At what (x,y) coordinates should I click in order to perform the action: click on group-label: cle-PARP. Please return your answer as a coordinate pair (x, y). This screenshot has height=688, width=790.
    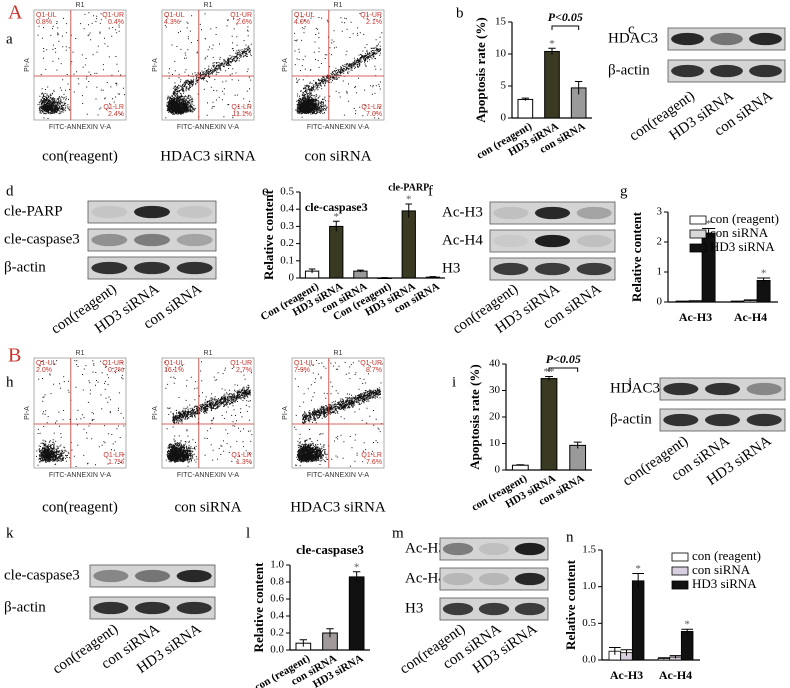
    Looking at the image, I should click on (408, 187).